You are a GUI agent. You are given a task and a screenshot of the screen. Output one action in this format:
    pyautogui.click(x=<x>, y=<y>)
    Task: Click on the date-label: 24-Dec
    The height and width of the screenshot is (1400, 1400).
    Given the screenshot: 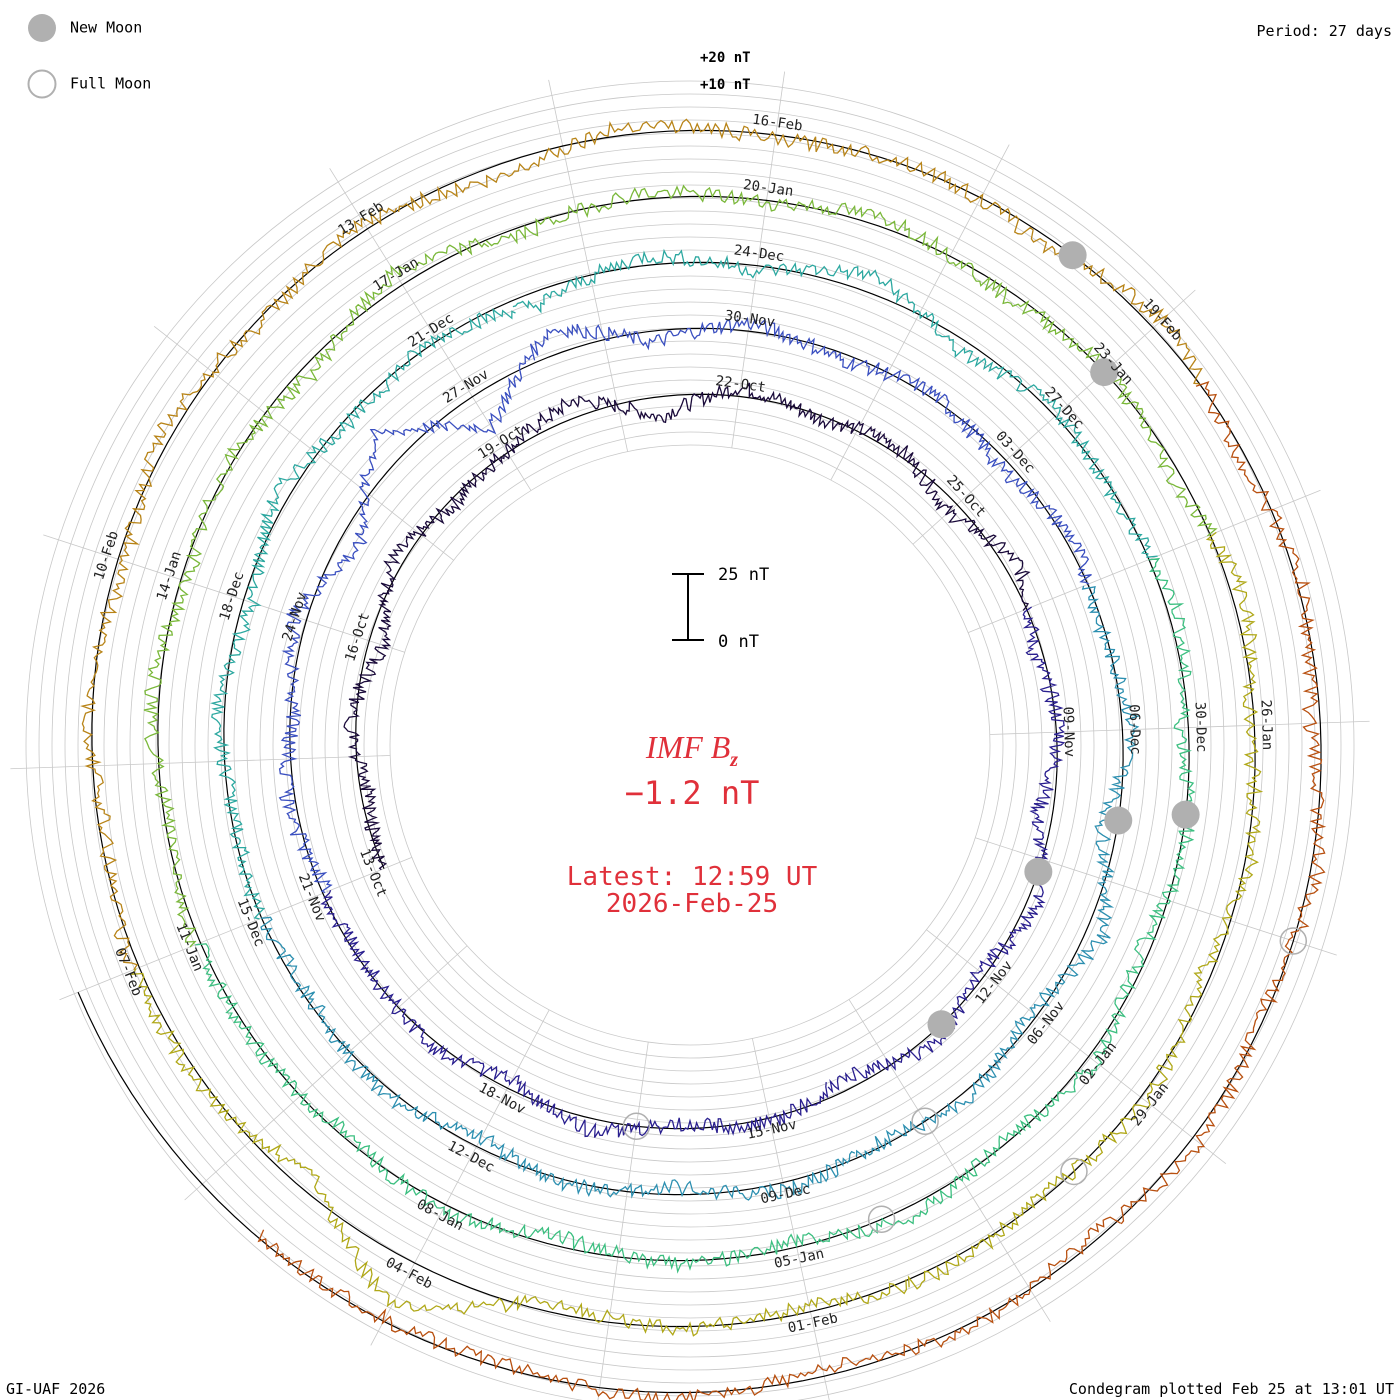 What is the action you would take?
    pyautogui.click(x=759, y=253)
    